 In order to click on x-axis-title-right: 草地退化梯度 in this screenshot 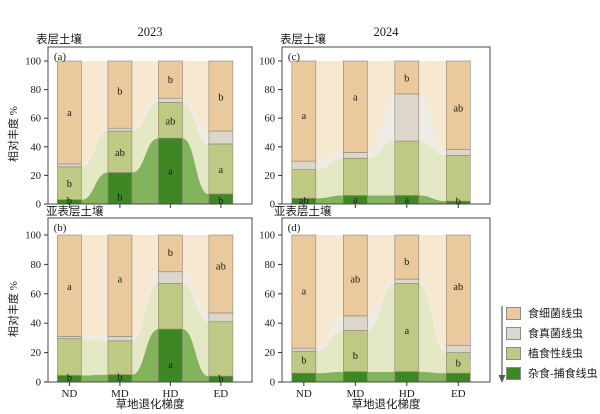, I will do `click(386, 405)`.